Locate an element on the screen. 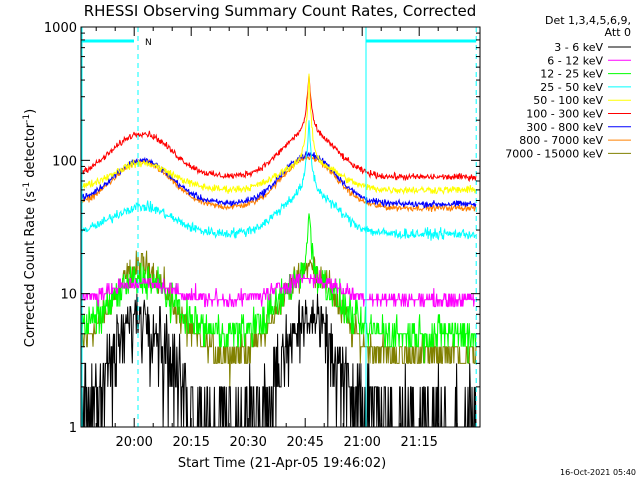 The height and width of the screenshot is (480, 640). legend-header-line-2: Att 0 is located at coordinates (618, 32).